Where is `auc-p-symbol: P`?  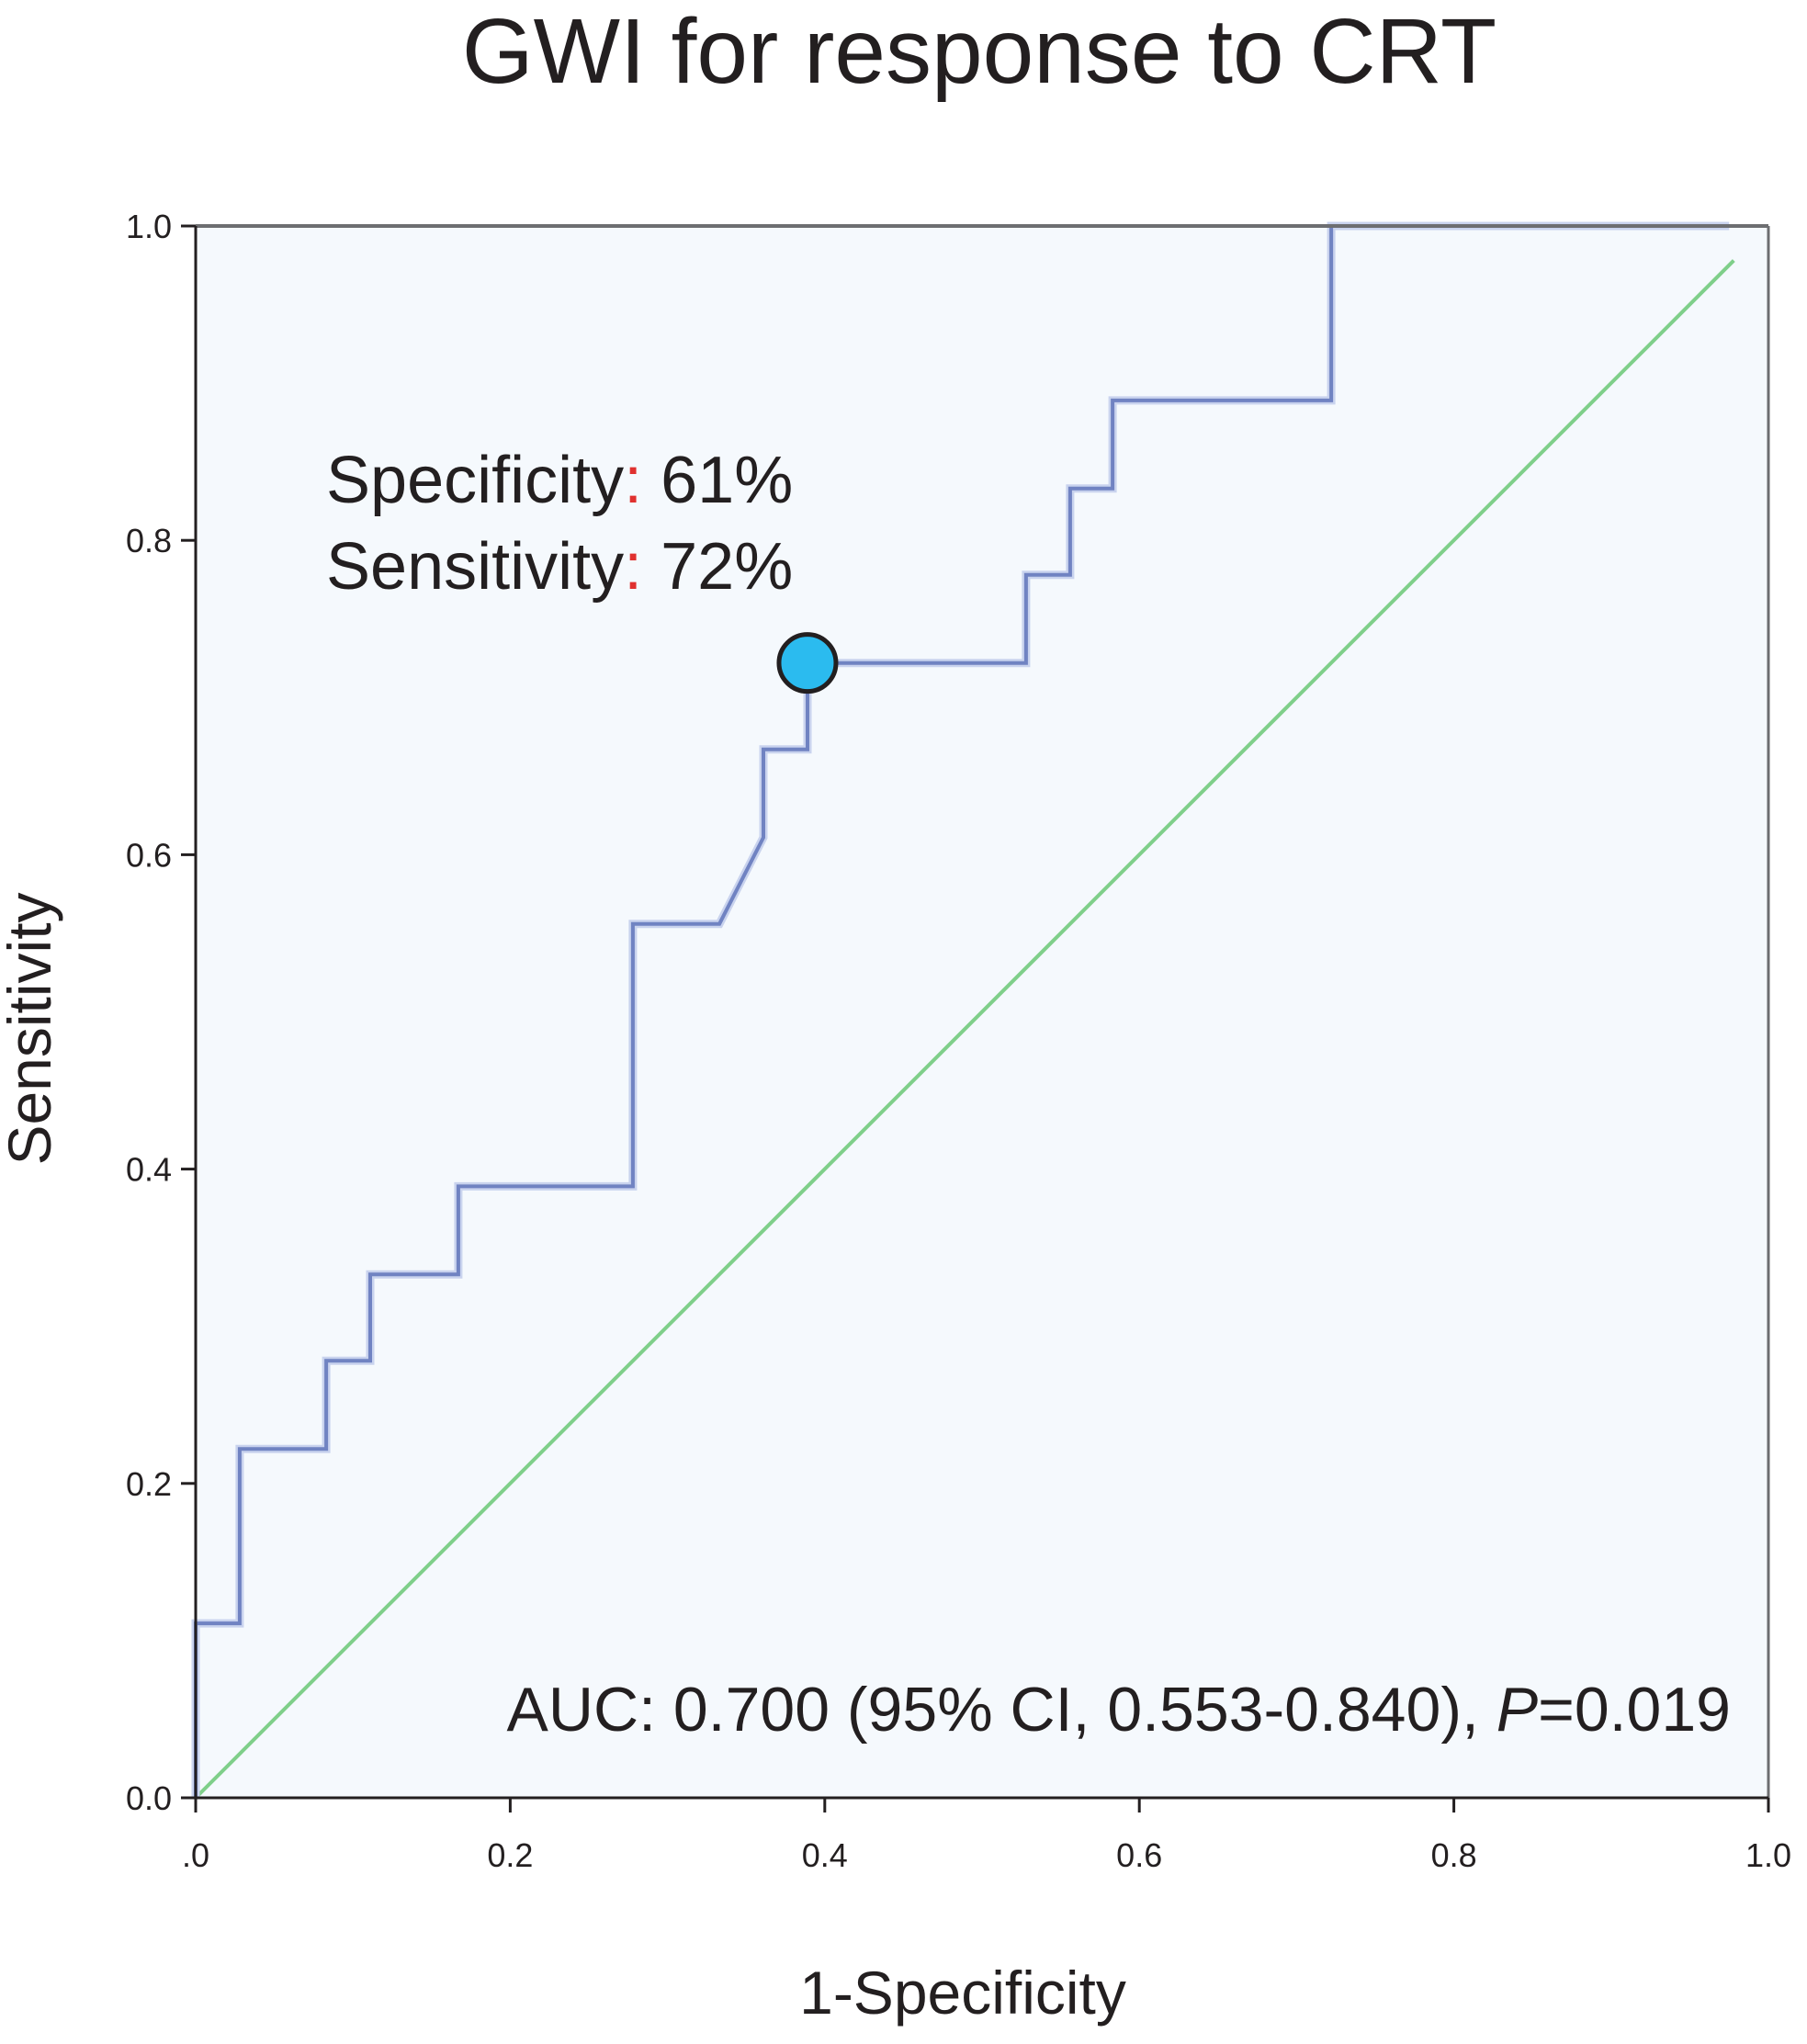
auc-p-symbol: P is located at coordinates (1517, 1710).